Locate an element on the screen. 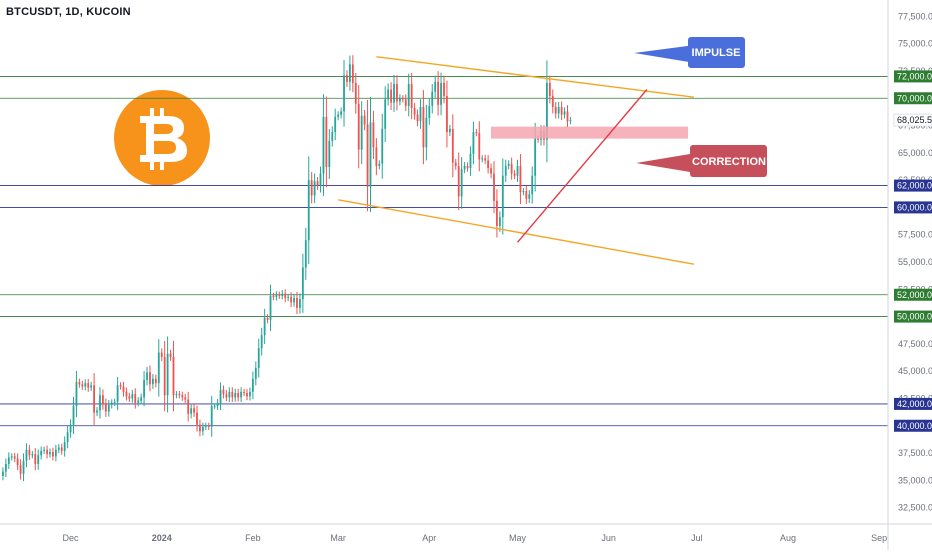 This screenshot has width=932, height=555. channel-lower-line is located at coordinates (516, 232).